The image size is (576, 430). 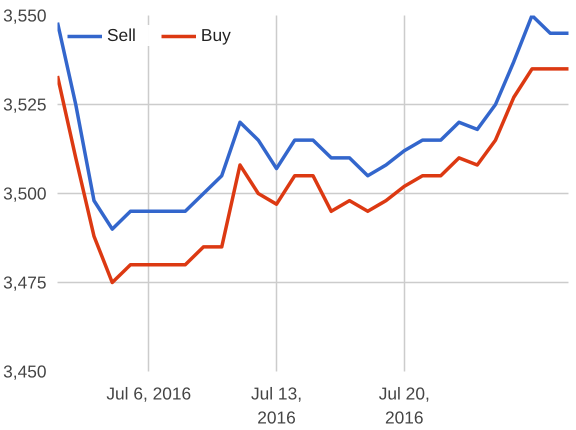 I want to click on y-tick-label: 3,525, so click(x=25, y=104).